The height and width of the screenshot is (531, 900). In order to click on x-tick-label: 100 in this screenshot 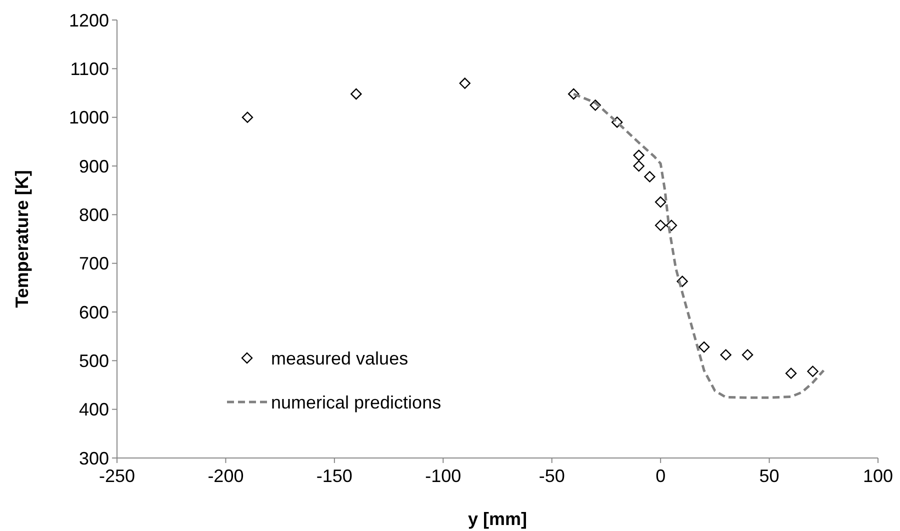, I will do `click(878, 476)`.